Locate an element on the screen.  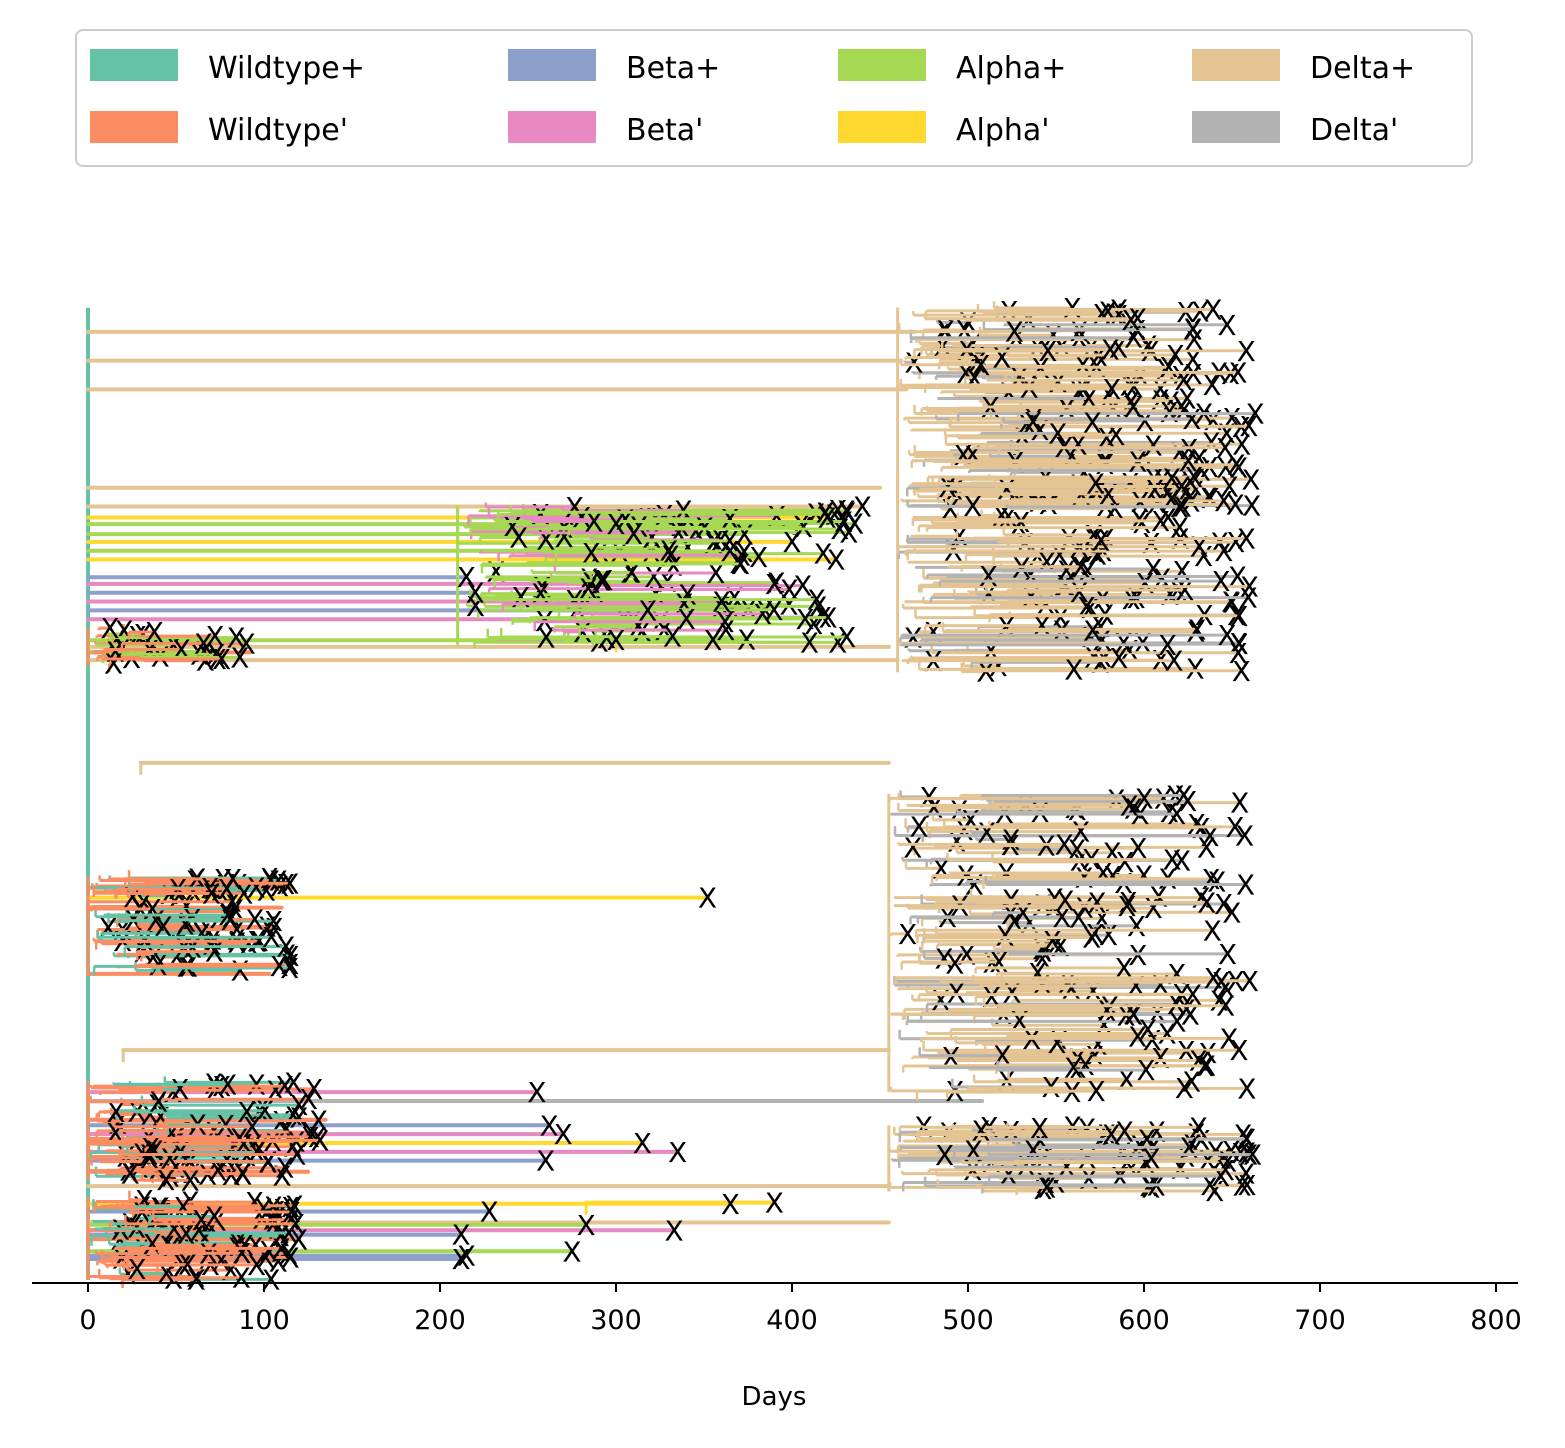
legend-label-1: Wildtype' is located at coordinates (278, 130).